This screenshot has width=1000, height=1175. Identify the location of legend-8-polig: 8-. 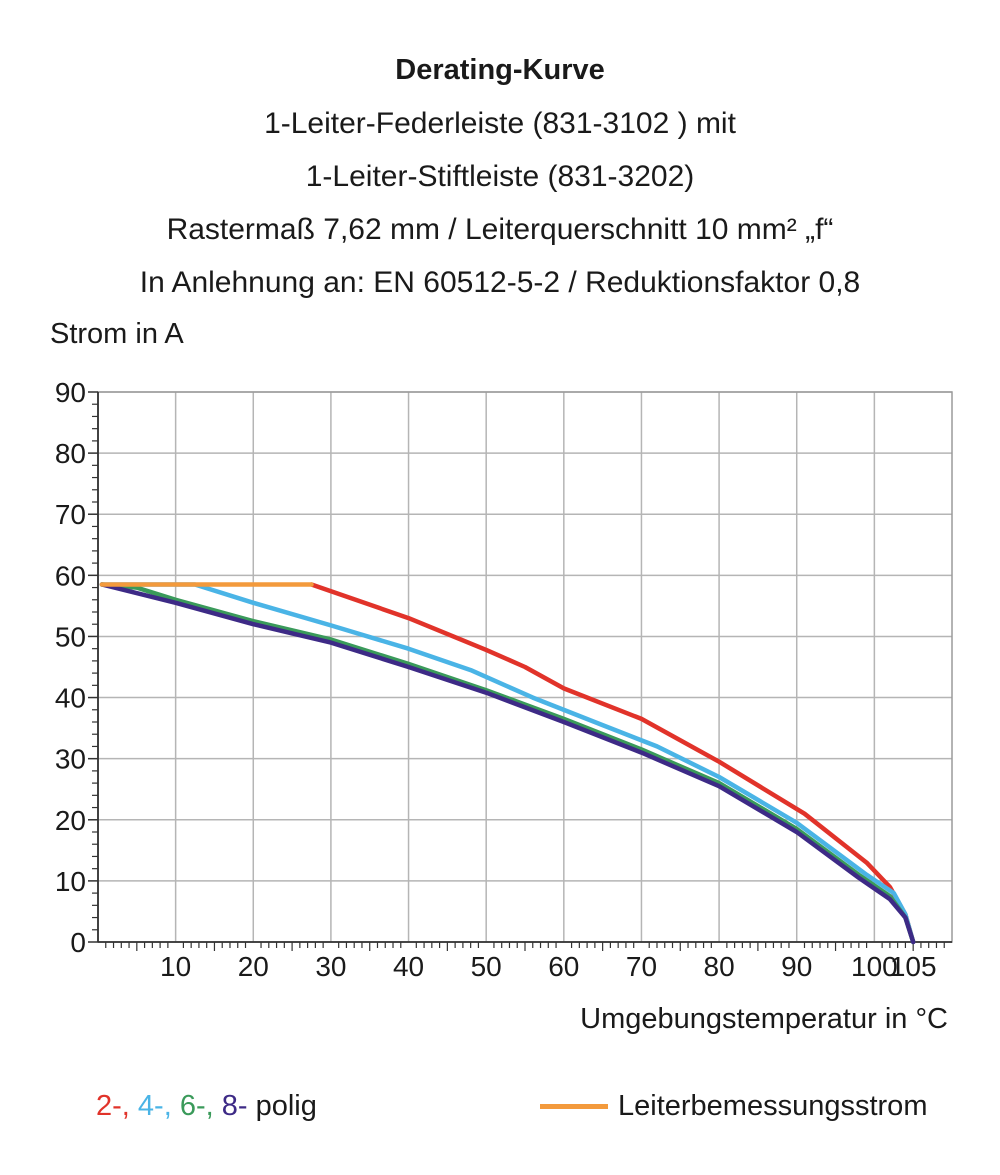
(234, 1106).